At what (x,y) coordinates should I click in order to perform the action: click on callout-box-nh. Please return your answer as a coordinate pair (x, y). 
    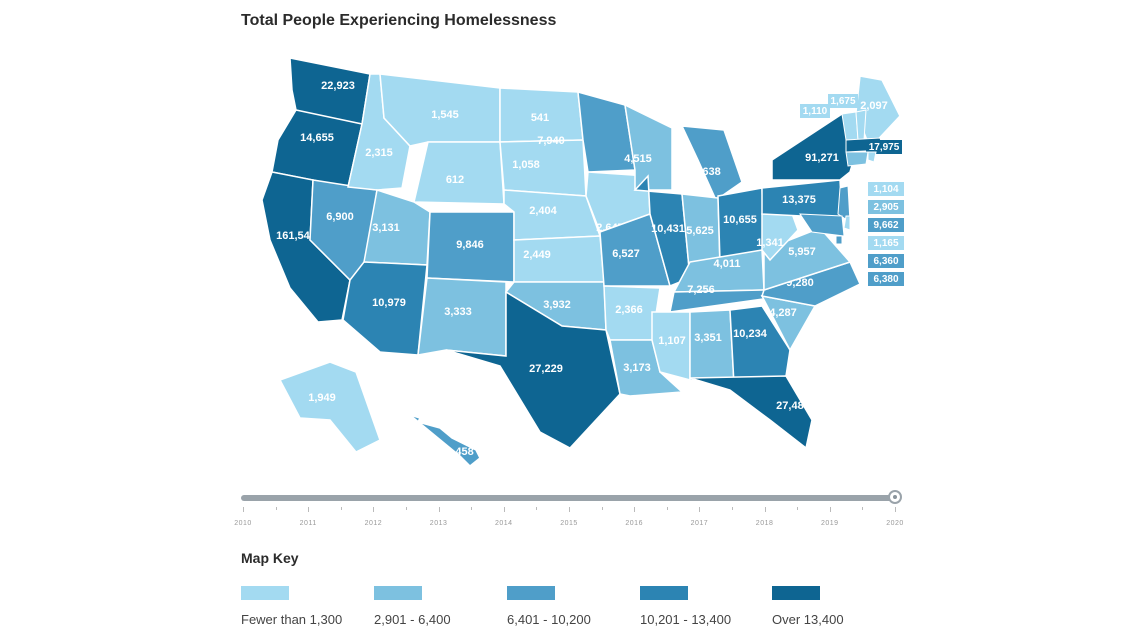
    Looking at the image, I should click on (843, 101).